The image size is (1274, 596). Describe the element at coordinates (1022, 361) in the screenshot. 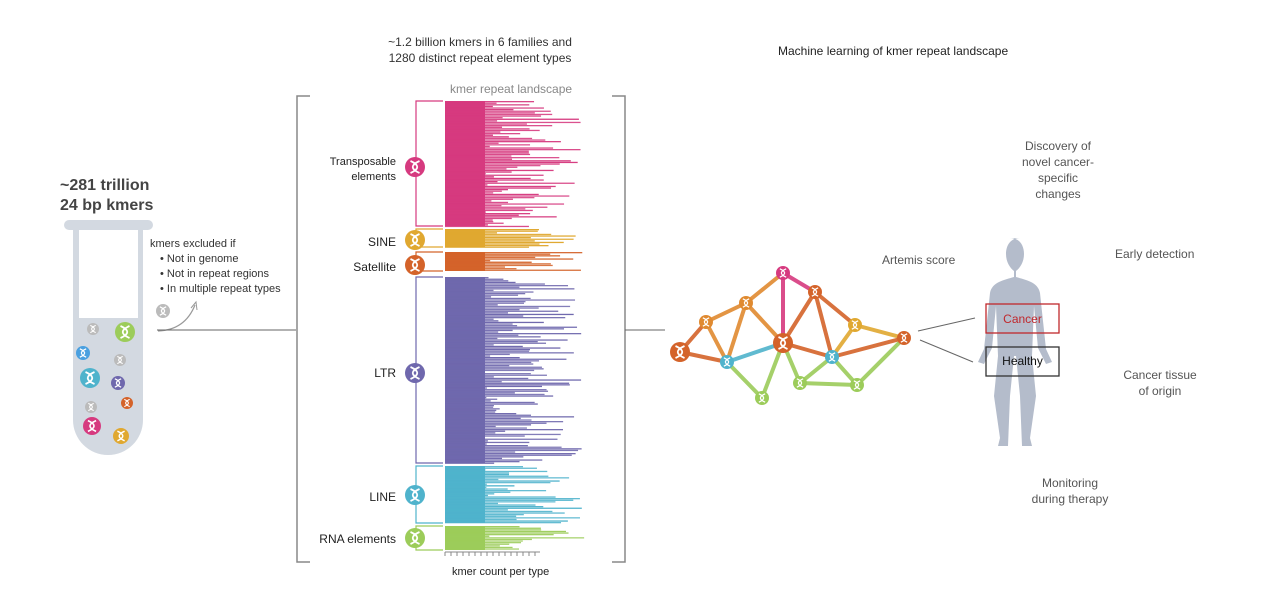

I see `healthy-label: Healthy` at that location.